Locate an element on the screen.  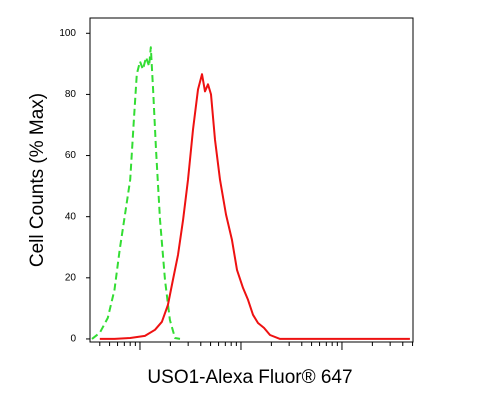
histogram-line is located at coordinates (136, 193).